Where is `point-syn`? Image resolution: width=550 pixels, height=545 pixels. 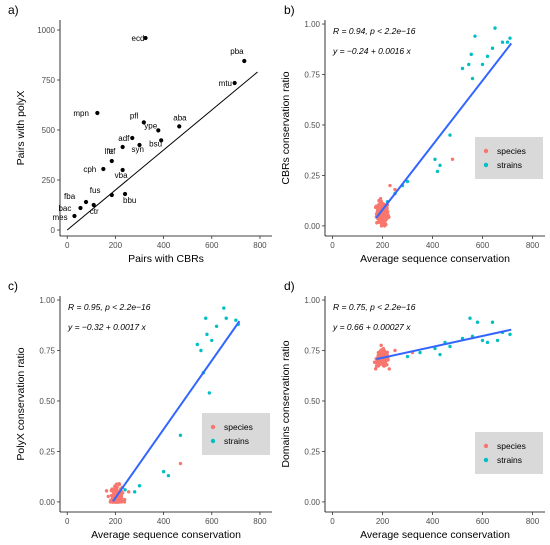 point-syn is located at coordinates (139, 145).